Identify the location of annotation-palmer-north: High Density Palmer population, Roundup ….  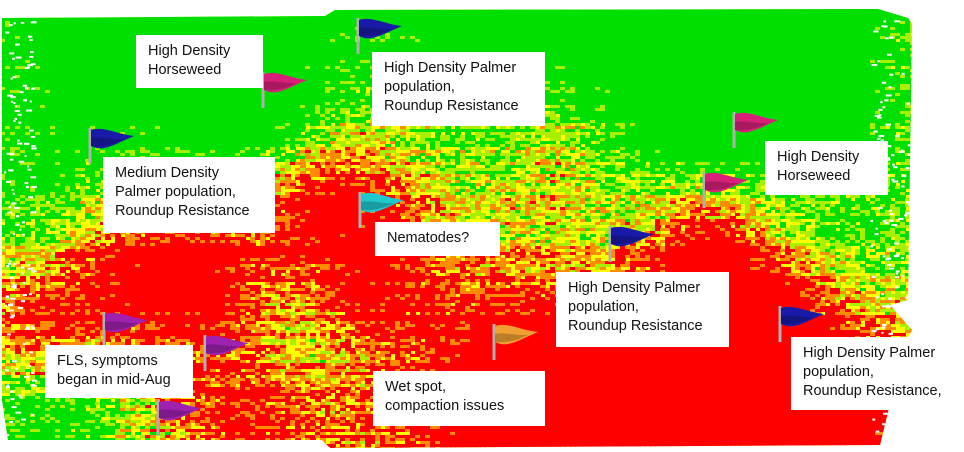
(458, 89).